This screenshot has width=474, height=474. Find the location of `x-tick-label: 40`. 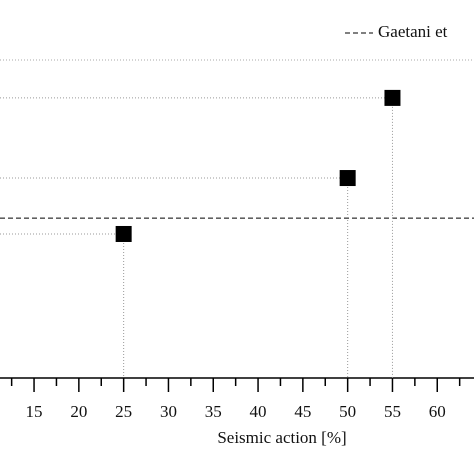

x-tick-label: 40 is located at coordinates (258, 411).